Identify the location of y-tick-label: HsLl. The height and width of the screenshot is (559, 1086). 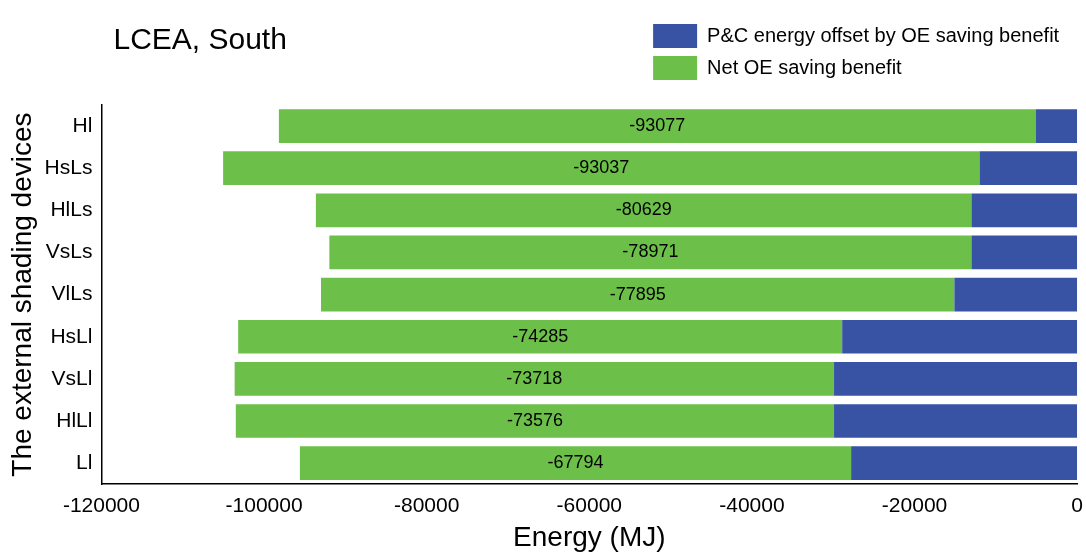
(71, 335).